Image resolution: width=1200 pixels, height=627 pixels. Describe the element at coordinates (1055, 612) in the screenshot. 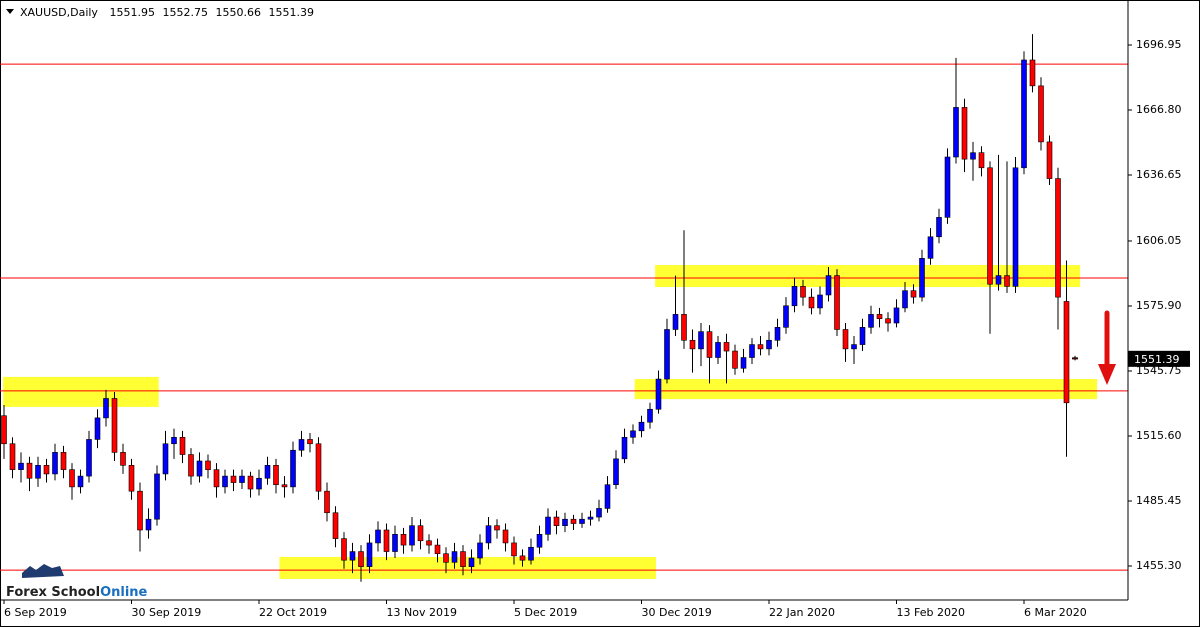

I see `x-tick-label: 6 Mar 2020` at that location.